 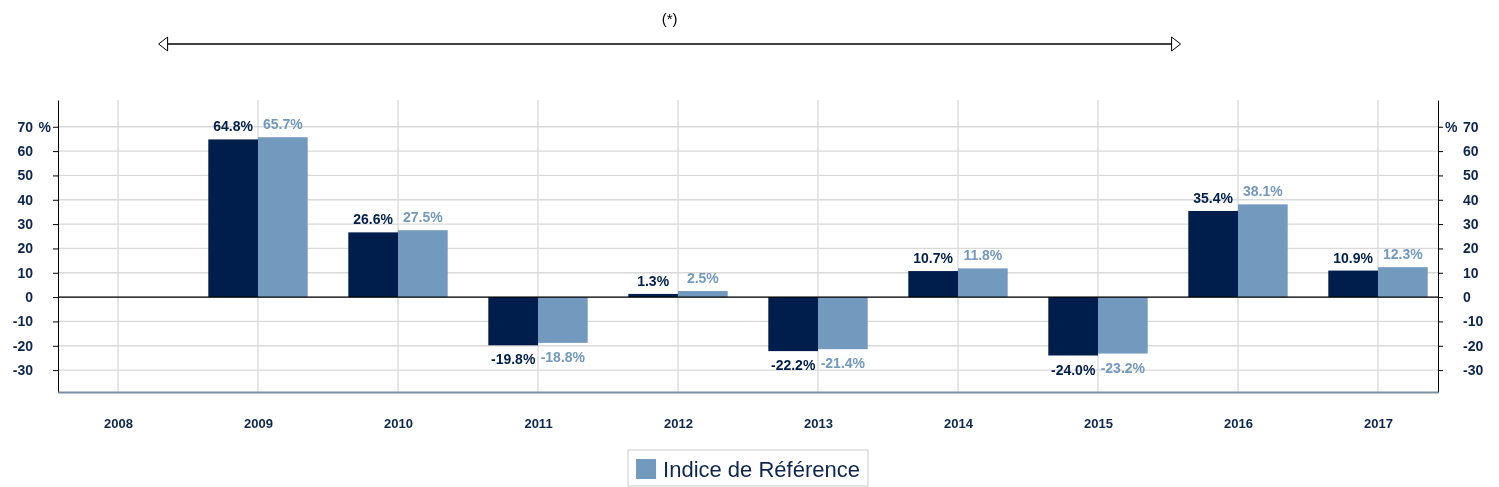 I want to click on y2-tick-label: -20, so click(x=1473, y=345).